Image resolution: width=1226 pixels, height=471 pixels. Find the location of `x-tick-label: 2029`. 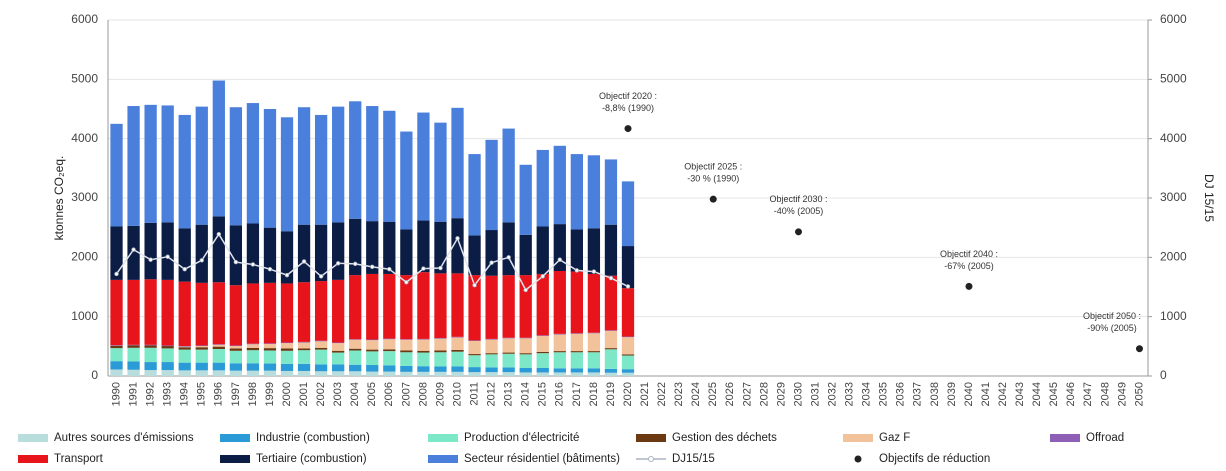

x-tick-label: 2029 is located at coordinates (781, 394).